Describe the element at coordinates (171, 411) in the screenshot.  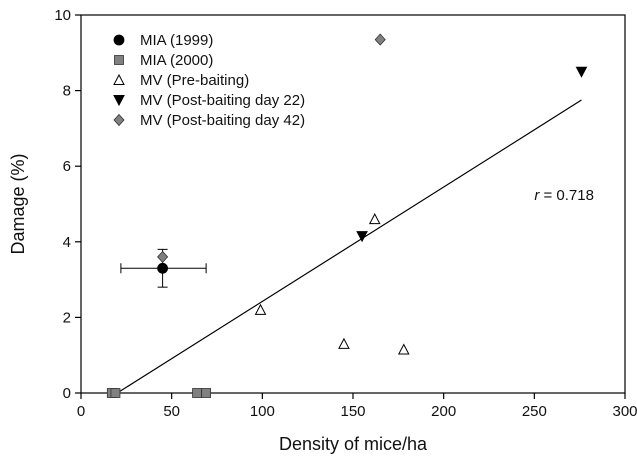
I see `x-tick-label: 50` at that location.